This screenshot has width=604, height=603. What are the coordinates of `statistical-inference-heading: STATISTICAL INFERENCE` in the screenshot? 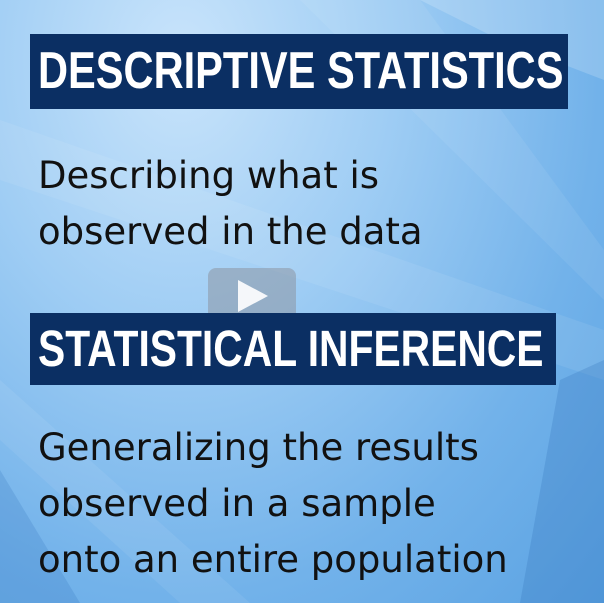 It's located at (293, 349).